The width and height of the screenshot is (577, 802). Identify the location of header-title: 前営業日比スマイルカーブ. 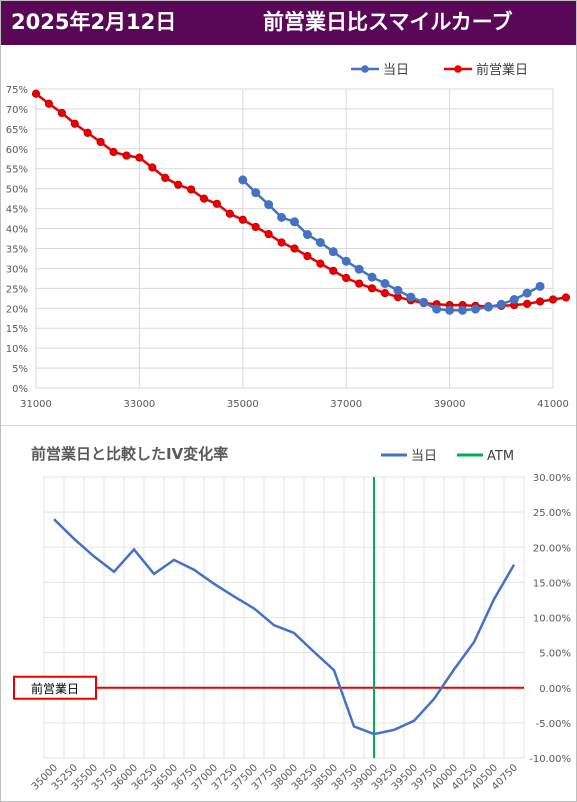
(388, 22).